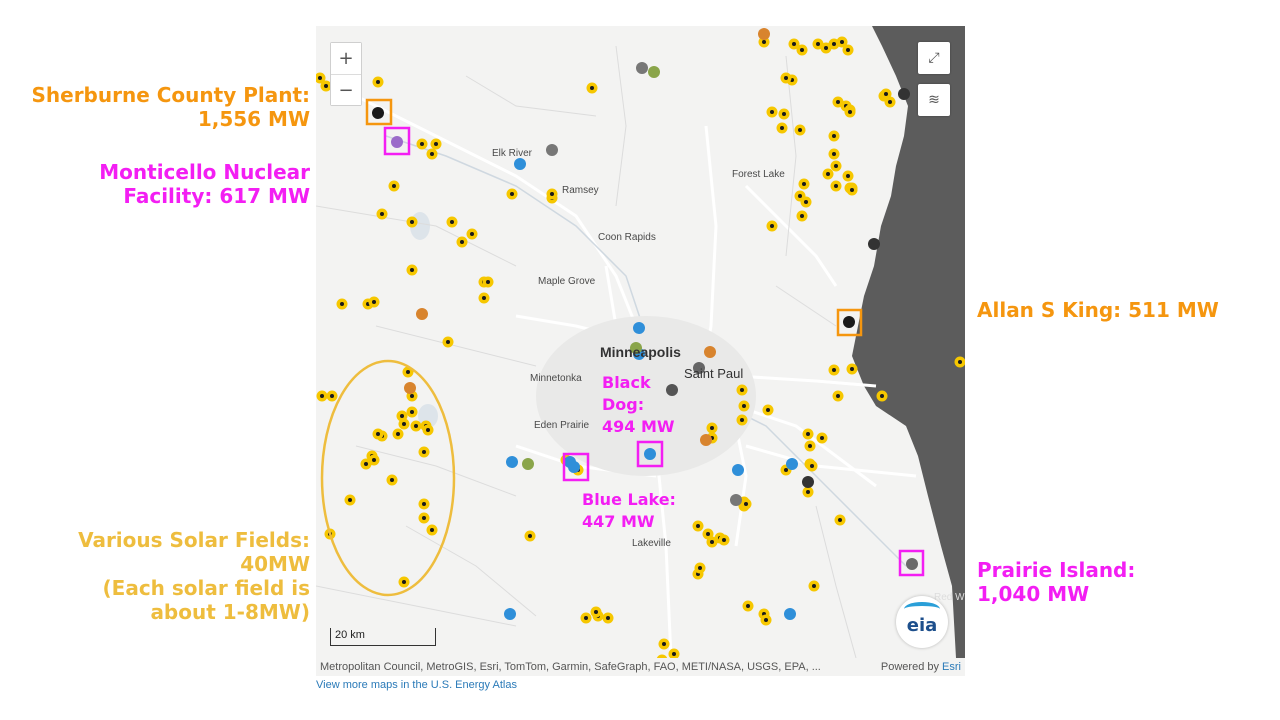  I want to click on expand-icon: ⤢, so click(934, 58).